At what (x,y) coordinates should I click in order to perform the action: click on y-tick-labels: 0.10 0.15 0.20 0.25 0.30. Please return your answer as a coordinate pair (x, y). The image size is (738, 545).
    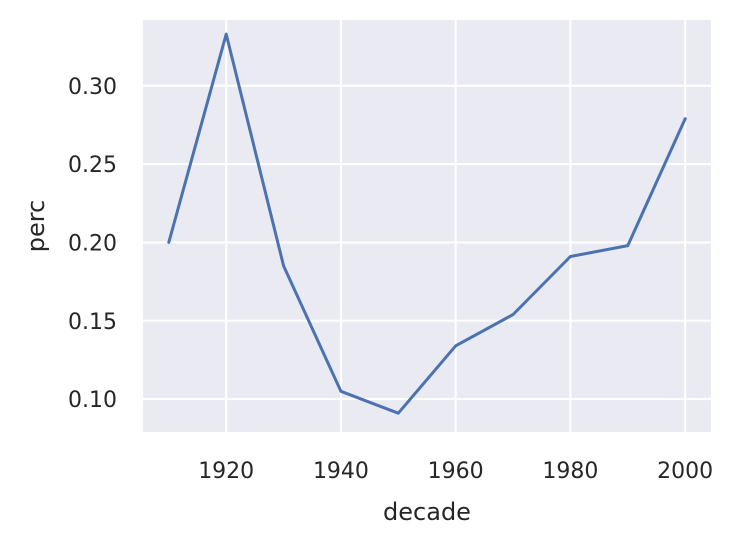
    Looking at the image, I should click on (92, 244).